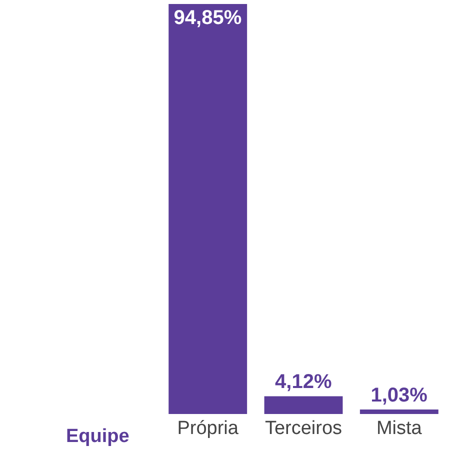  What do you see at coordinates (399, 395) in the screenshot?
I see `data-label: 1,03%` at bounding box center [399, 395].